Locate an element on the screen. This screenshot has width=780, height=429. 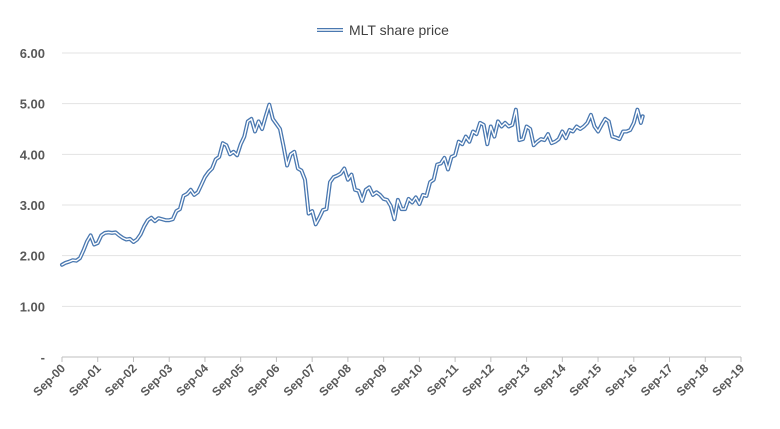
x-tick-label: Sep-13 is located at coordinates (514, 380).